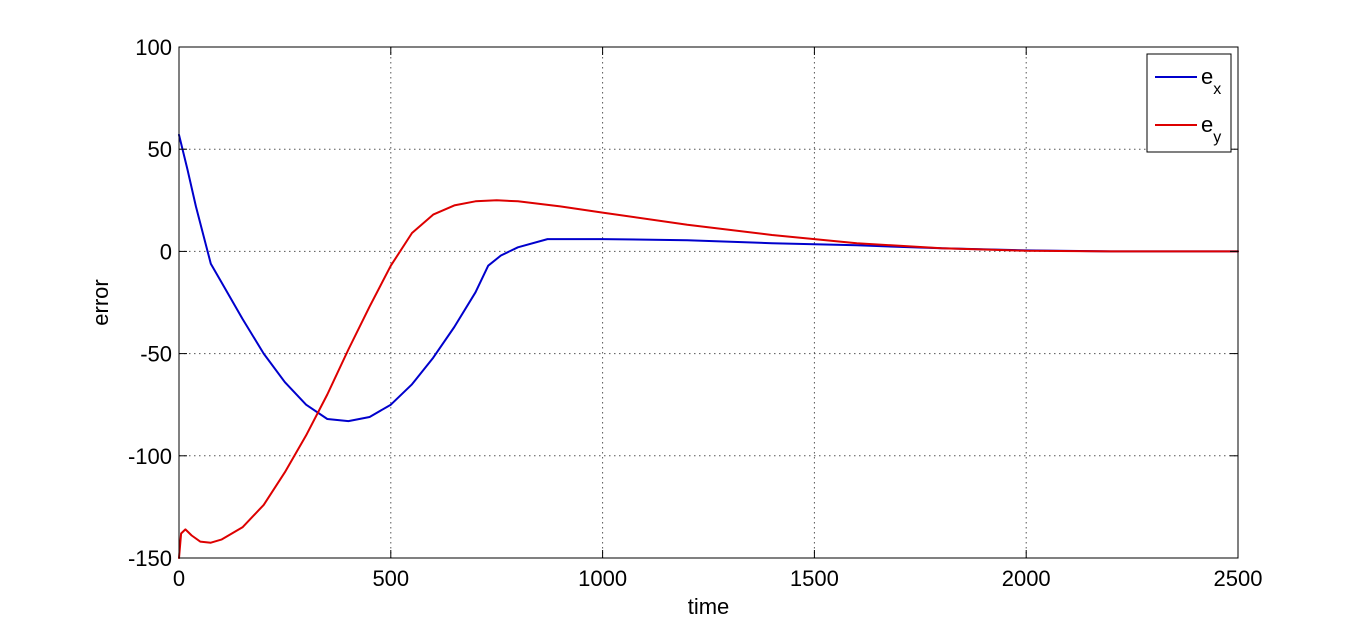 The height and width of the screenshot is (628, 1367). What do you see at coordinates (179, 578) in the screenshot?
I see `x-tick-label: 0` at bounding box center [179, 578].